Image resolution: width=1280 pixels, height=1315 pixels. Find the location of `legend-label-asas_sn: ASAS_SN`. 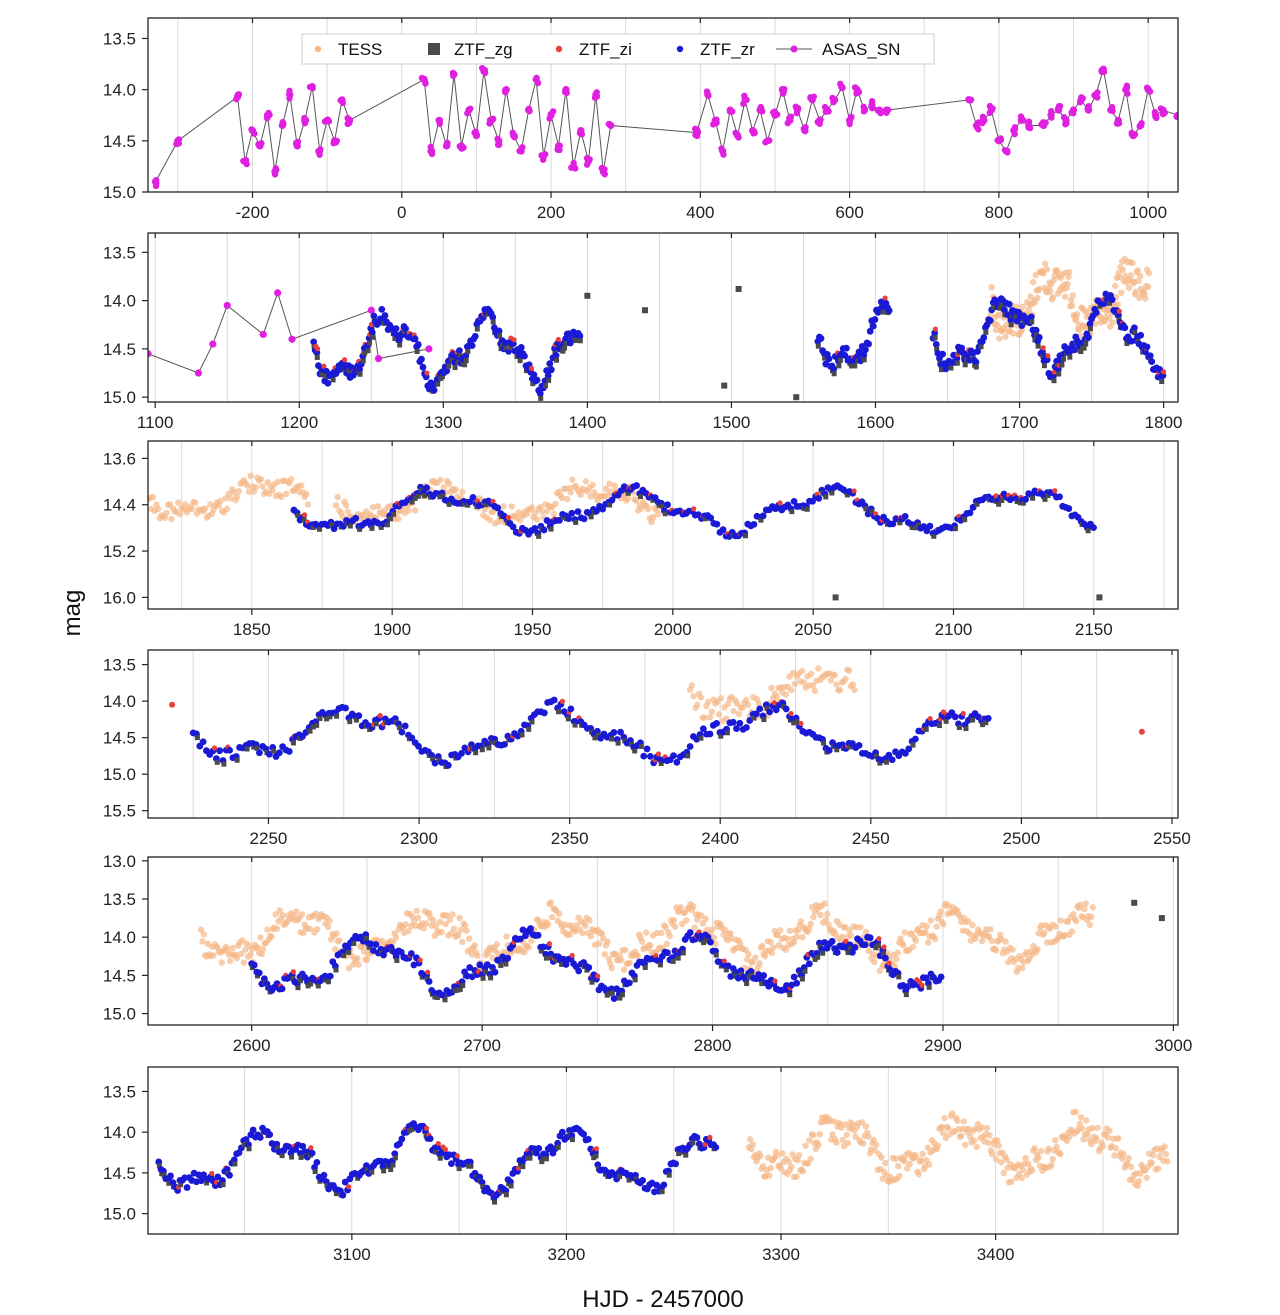

legend-label-asas_sn: ASAS_SN is located at coordinates (861, 49).